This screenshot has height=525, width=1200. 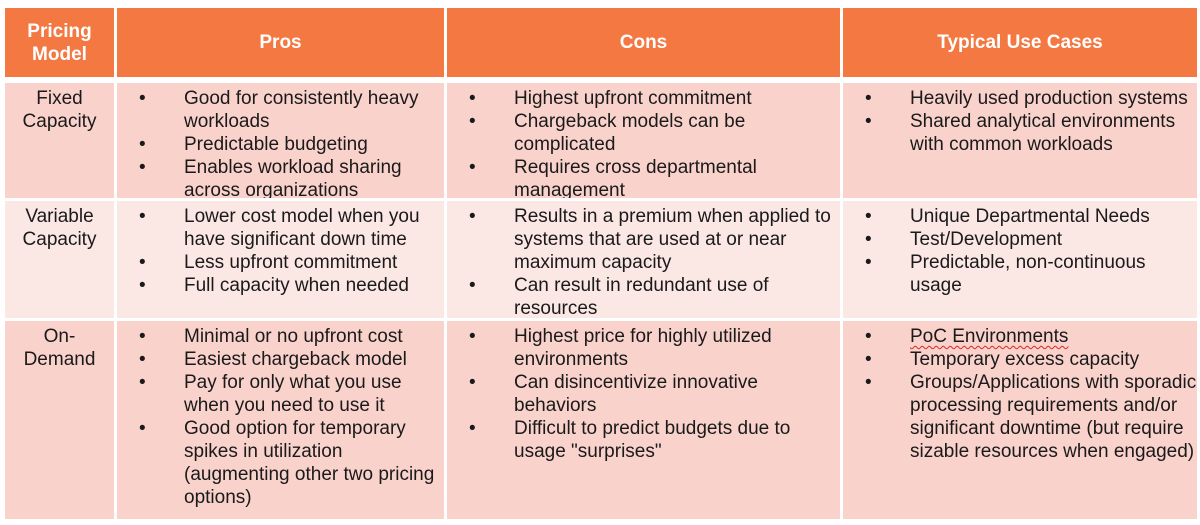 What do you see at coordinates (61, 45) in the screenshot?
I see `header-pricing-model: Pricing Model` at bounding box center [61, 45].